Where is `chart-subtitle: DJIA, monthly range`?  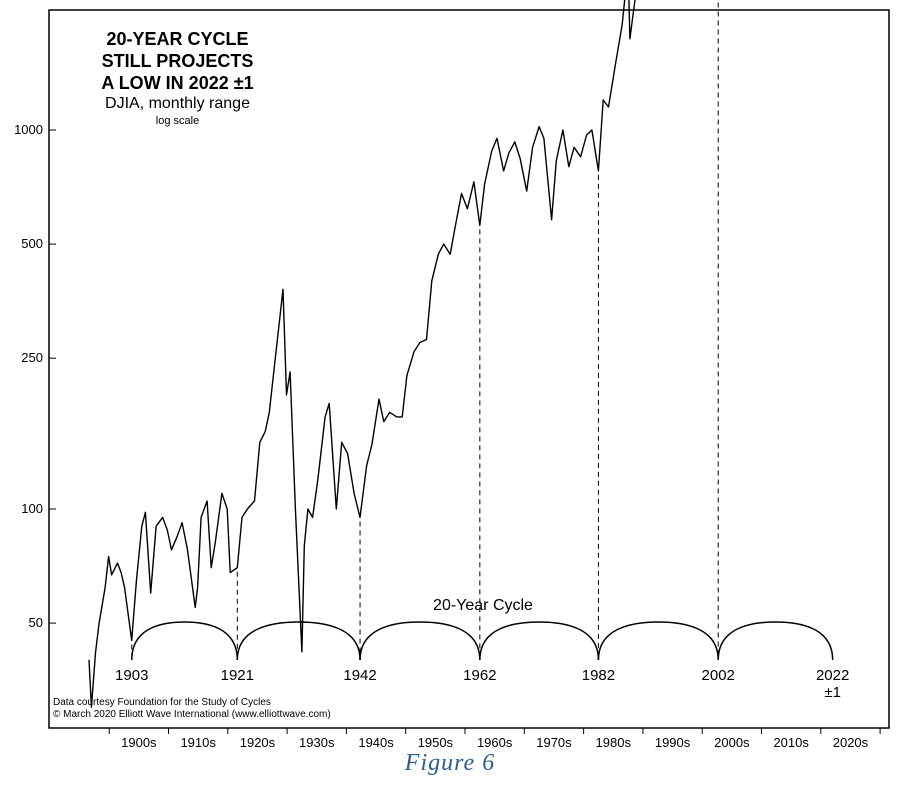
chart-subtitle: DJIA, monthly range is located at coordinates (177, 103).